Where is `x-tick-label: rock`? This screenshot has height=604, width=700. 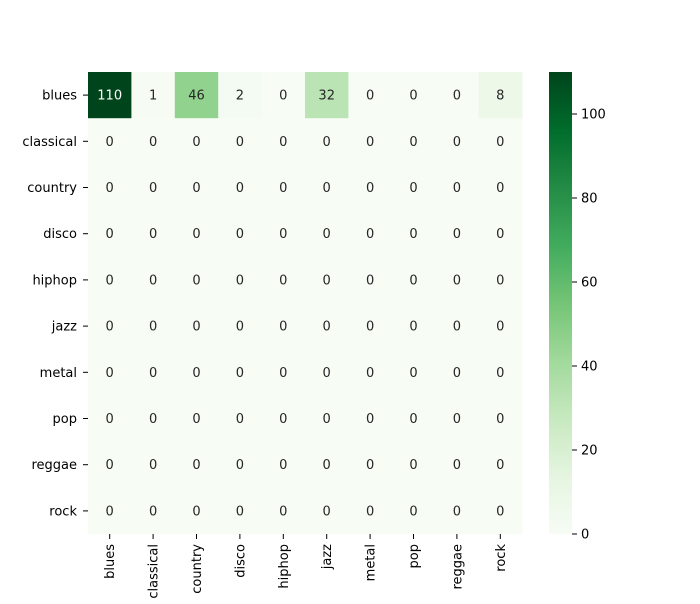 x-tick-label: rock is located at coordinates (501, 558).